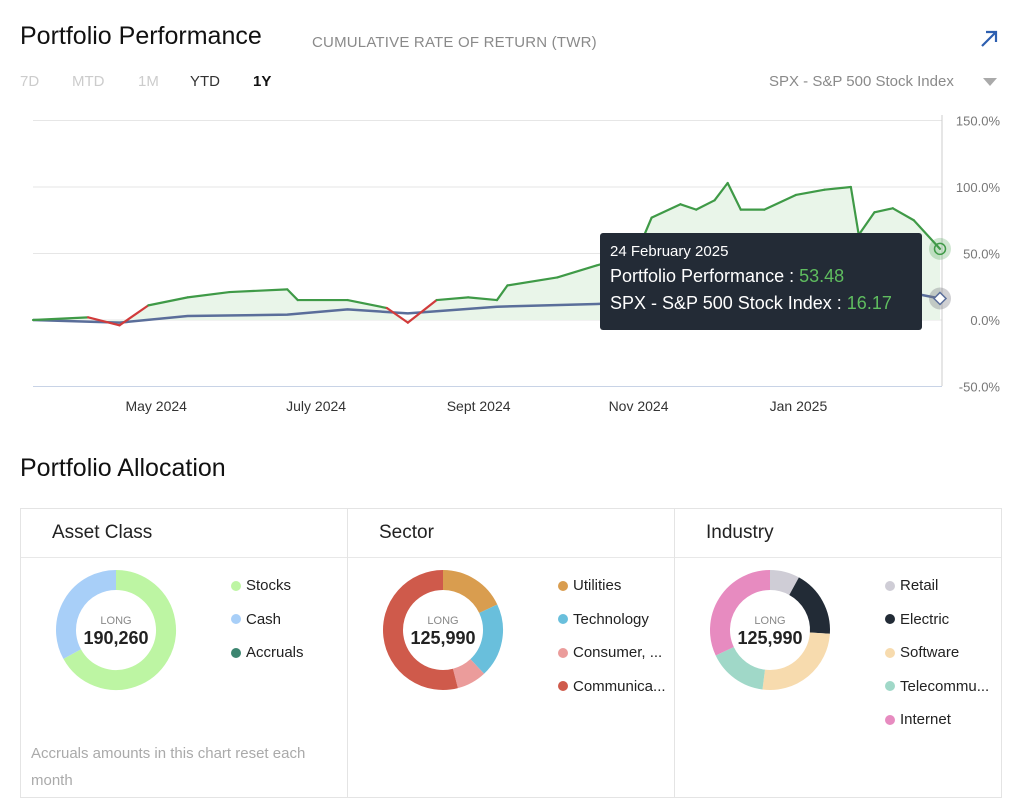 The image size is (1024, 798). I want to click on legend-item: Utilities, so click(612, 586).